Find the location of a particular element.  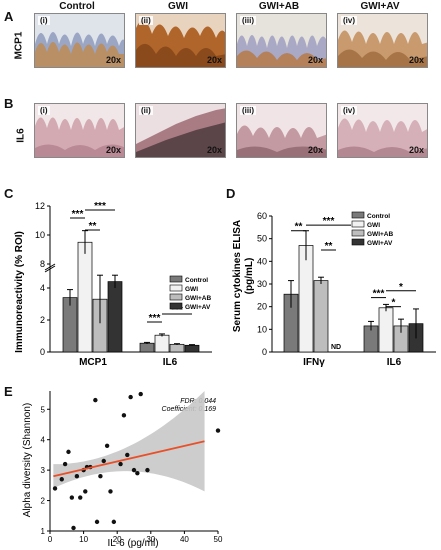

chart-c-legend: Control GWI GWI+AB GWI+AV is located at coordinates (190, 293).